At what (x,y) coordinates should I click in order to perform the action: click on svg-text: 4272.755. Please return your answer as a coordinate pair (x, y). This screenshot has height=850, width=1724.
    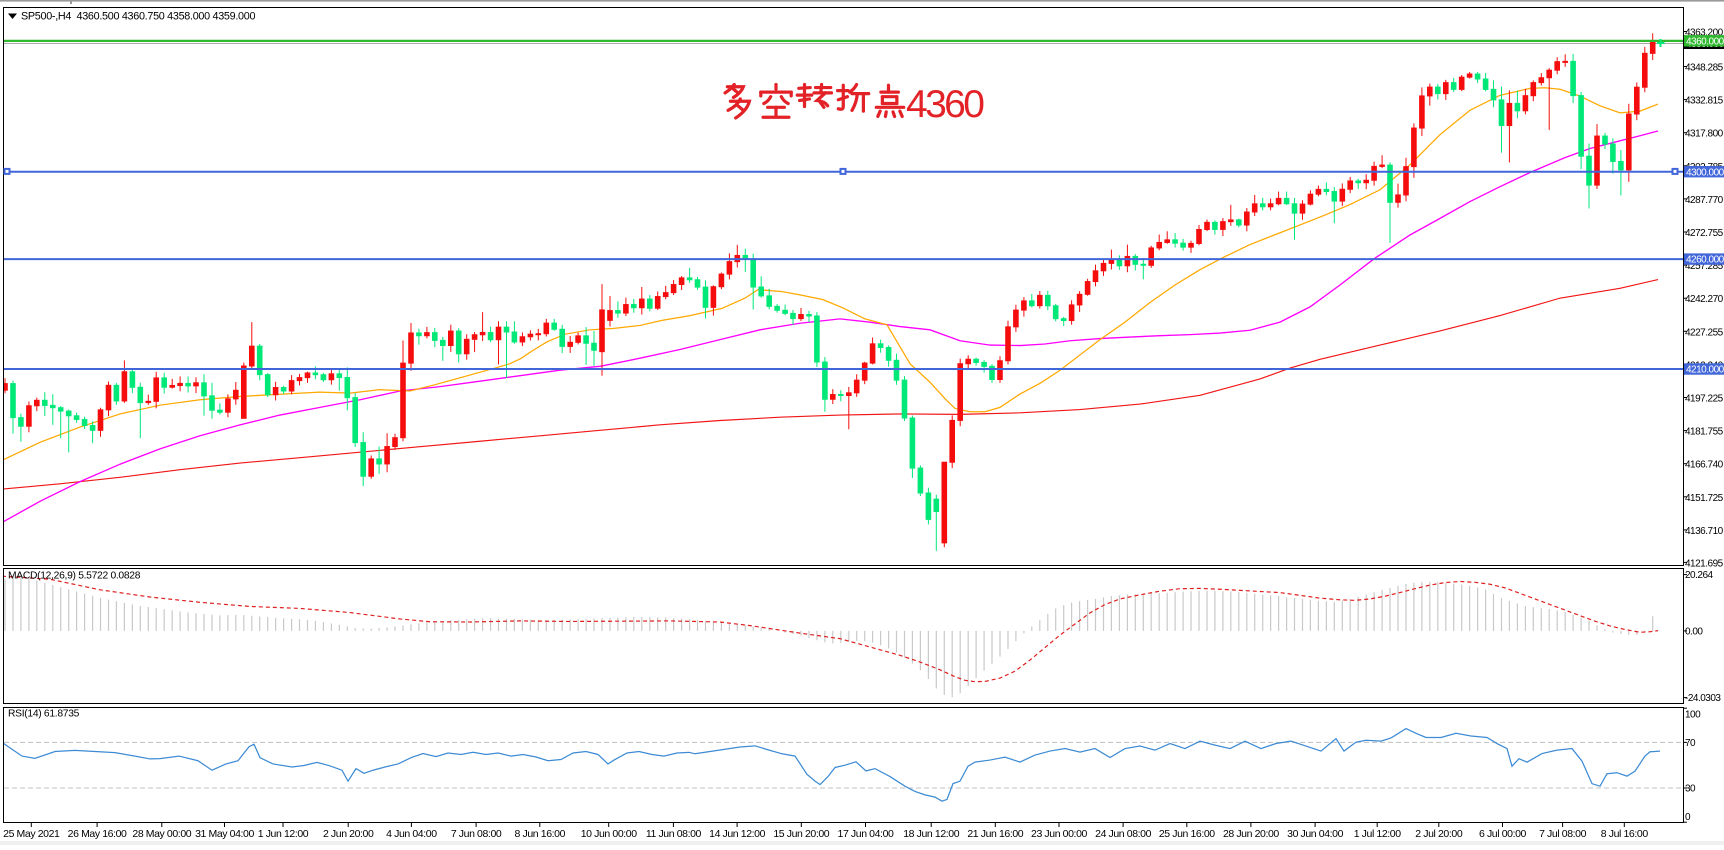
    Looking at the image, I should click on (1704, 233).